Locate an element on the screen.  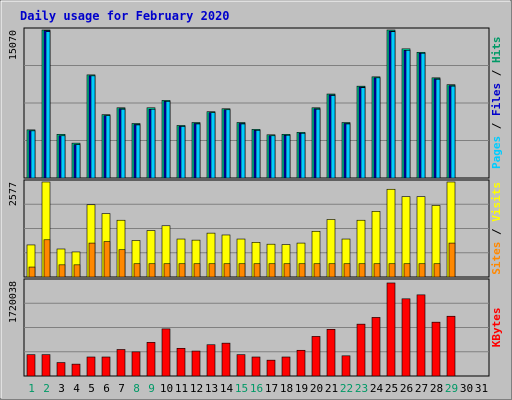
hits-panel-side-label-part: Files is located at coordinates (496, 99).